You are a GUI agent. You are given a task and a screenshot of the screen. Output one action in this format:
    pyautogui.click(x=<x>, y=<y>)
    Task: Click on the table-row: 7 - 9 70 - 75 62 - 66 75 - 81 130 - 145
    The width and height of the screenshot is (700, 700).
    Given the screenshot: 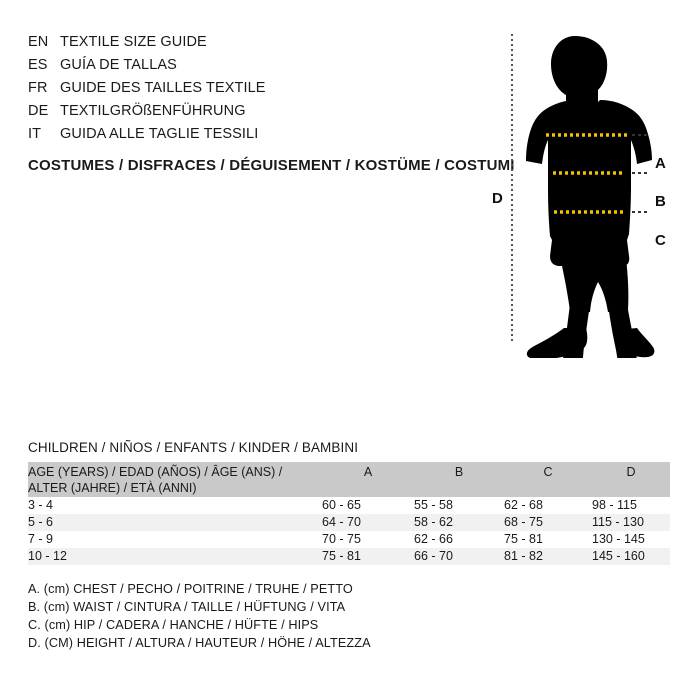 What is the action you would take?
    pyautogui.click(x=349, y=539)
    